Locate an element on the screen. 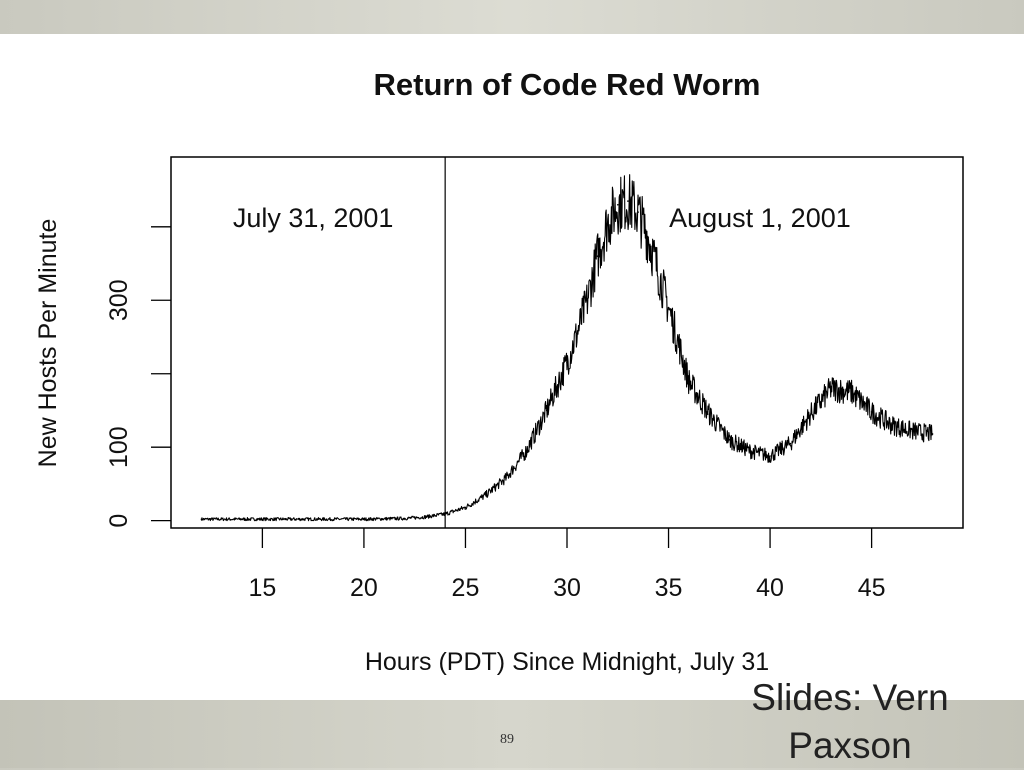 This screenshot has width=1024, height=770. slide-credit: Slides: Vern Paxson is located at coordinates (850, 721).